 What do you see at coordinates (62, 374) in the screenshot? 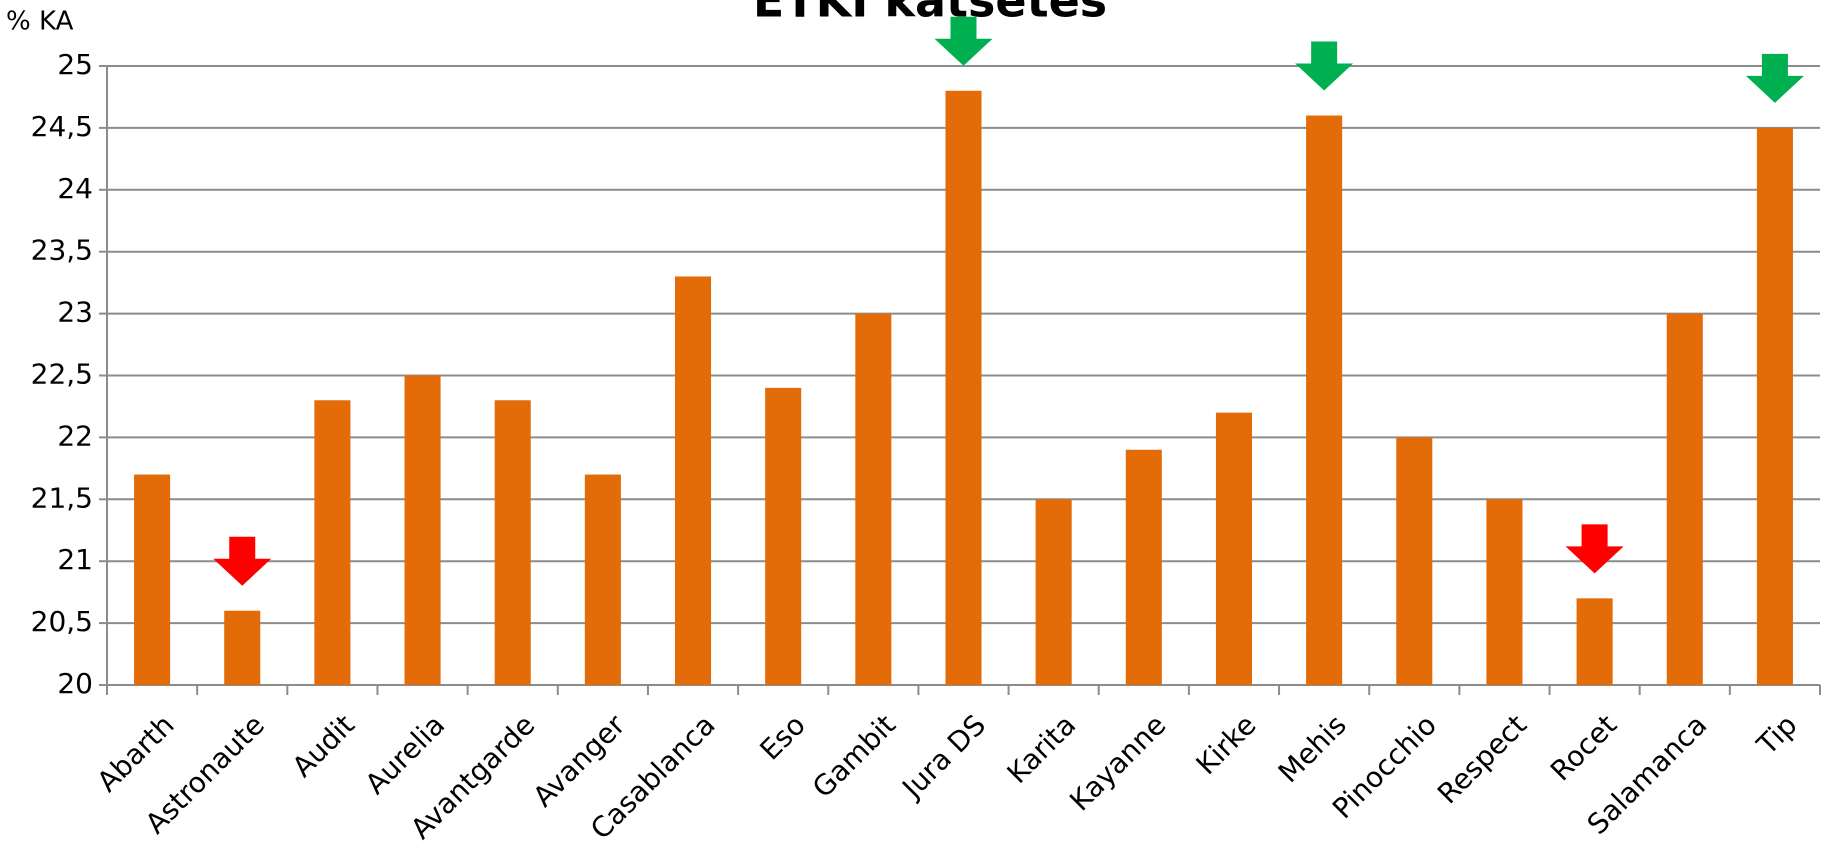
I see `y-tick-label: 22,5` at bounding box center [62, 374].